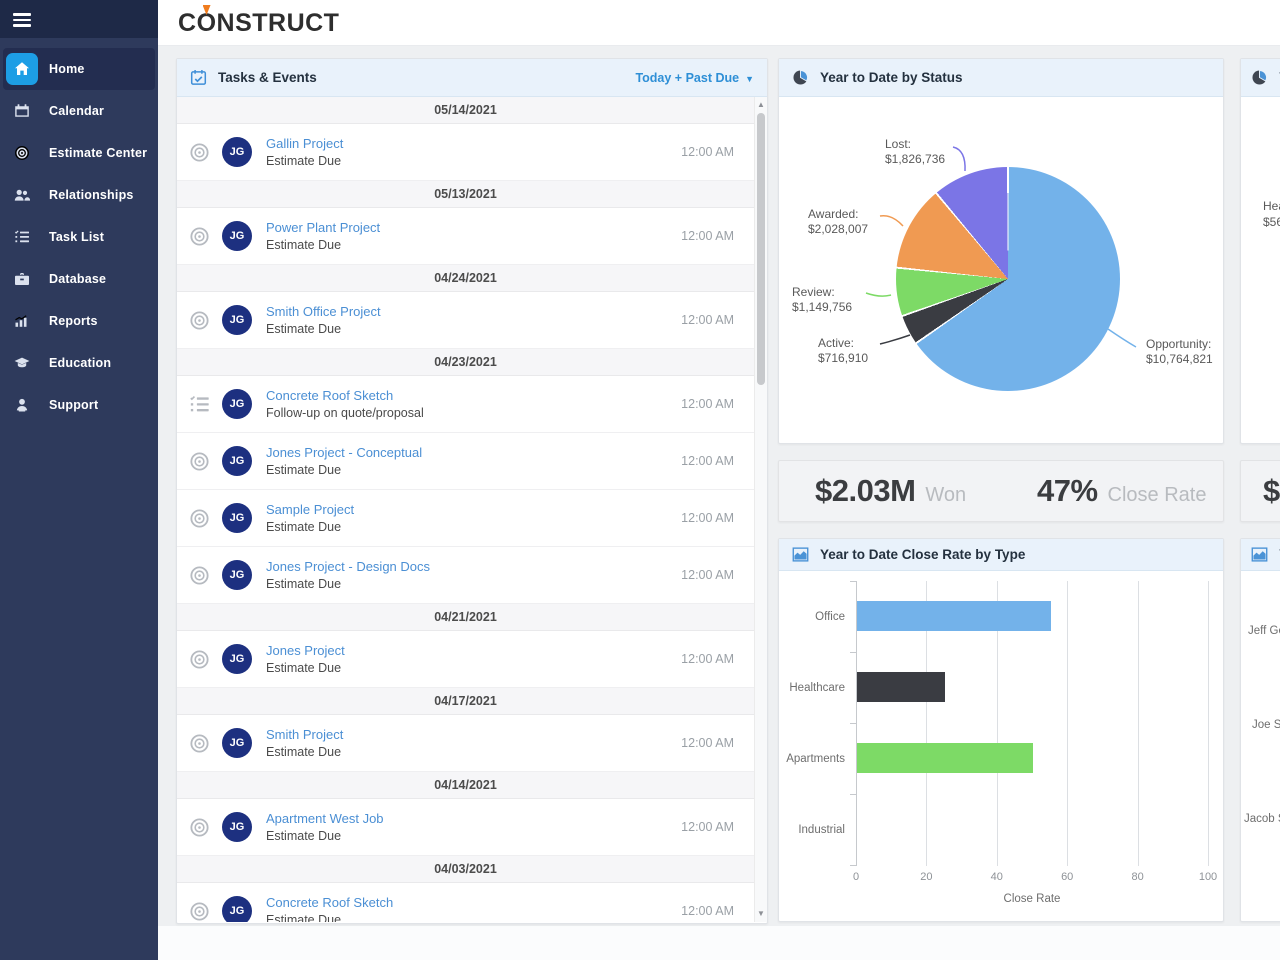 The height and width of the screenshot is (960, 1280). I want to click on task-title-link: Apartment West Job, so click(325, 818).